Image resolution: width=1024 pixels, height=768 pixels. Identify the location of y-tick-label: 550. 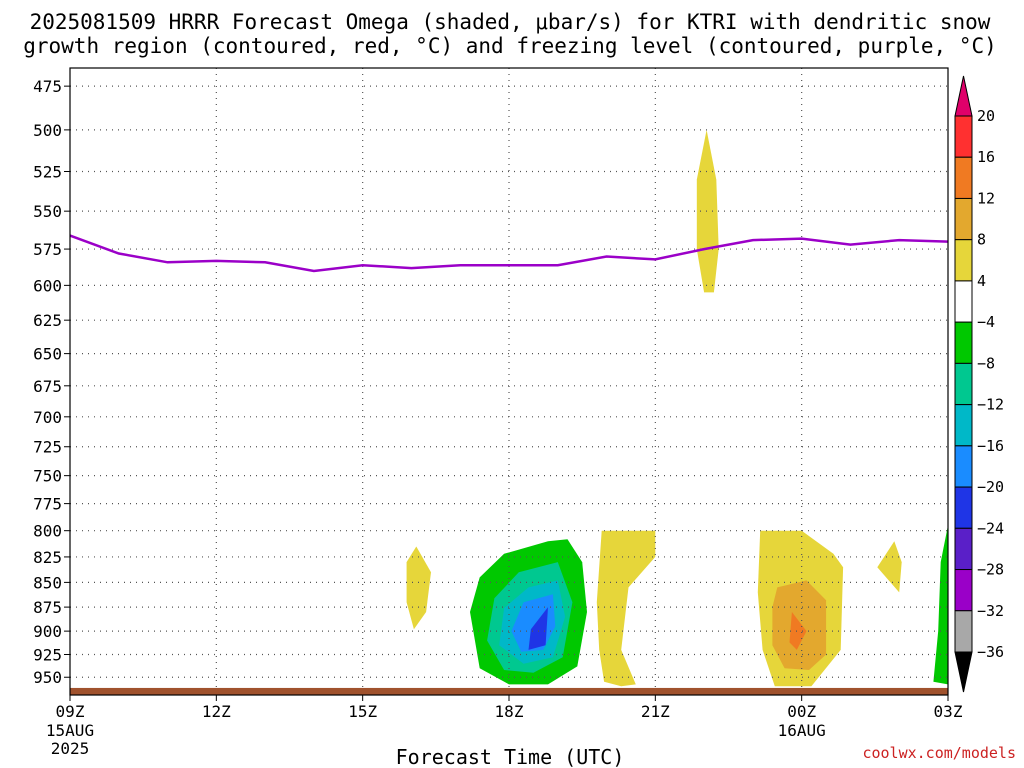
(47, 211).